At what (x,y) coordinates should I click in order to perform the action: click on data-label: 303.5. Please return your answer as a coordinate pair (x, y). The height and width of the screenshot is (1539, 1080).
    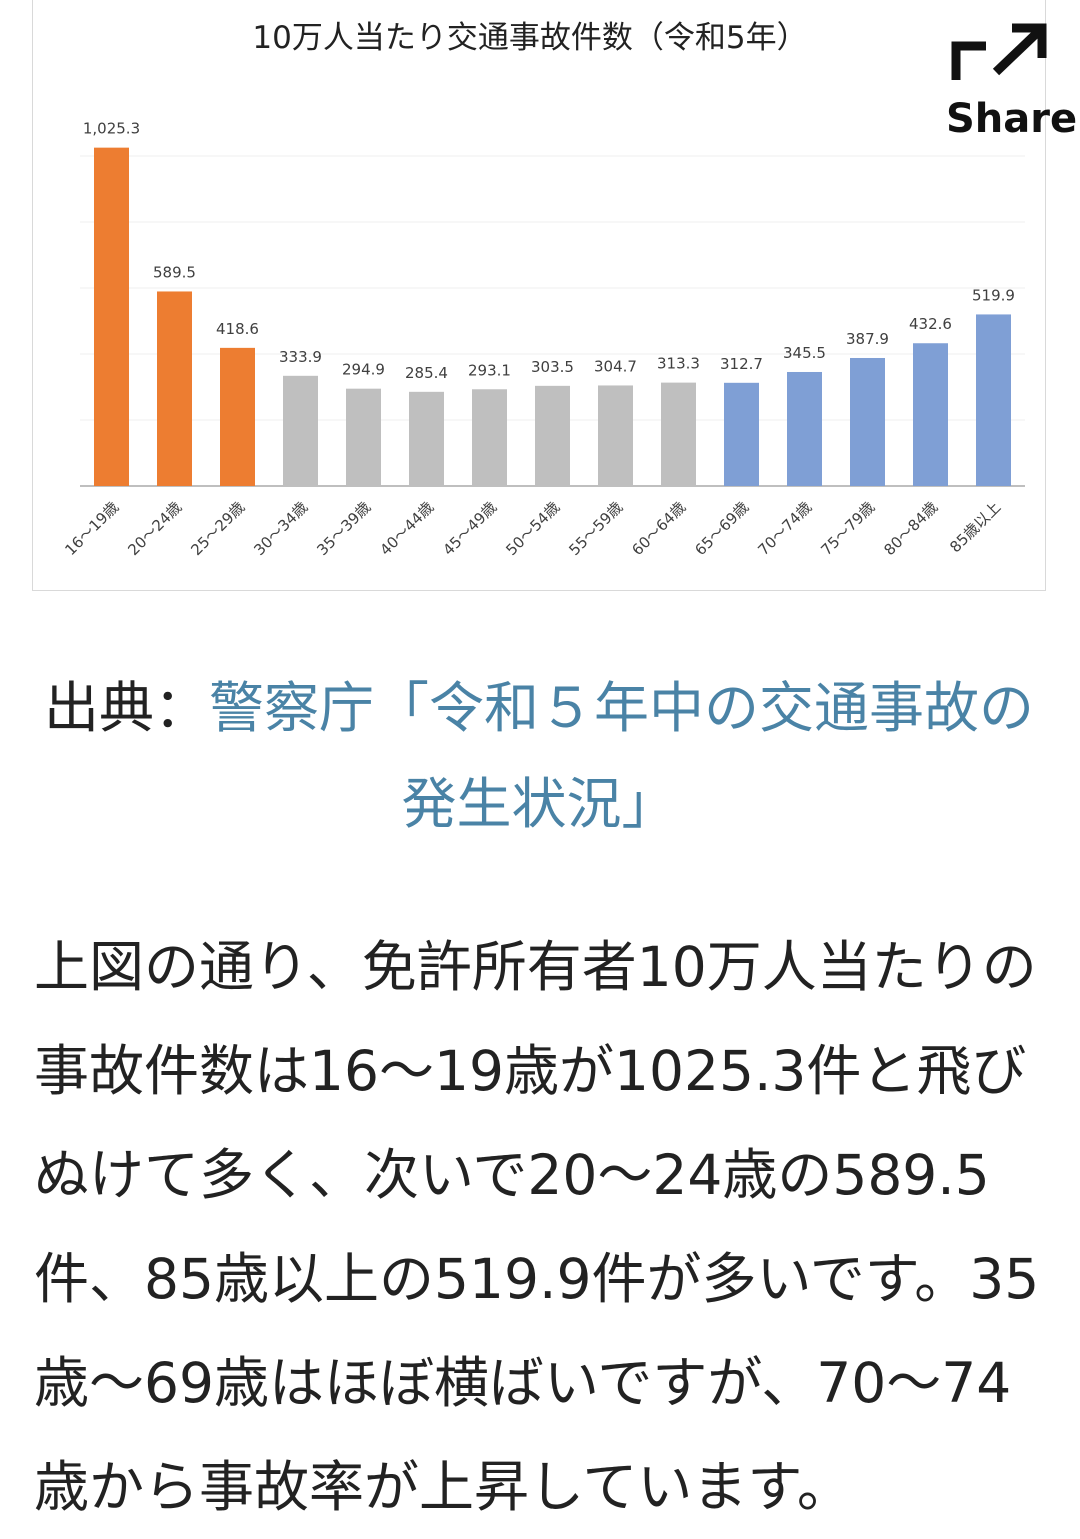
    Looking at the image, I should click on (552, 367).